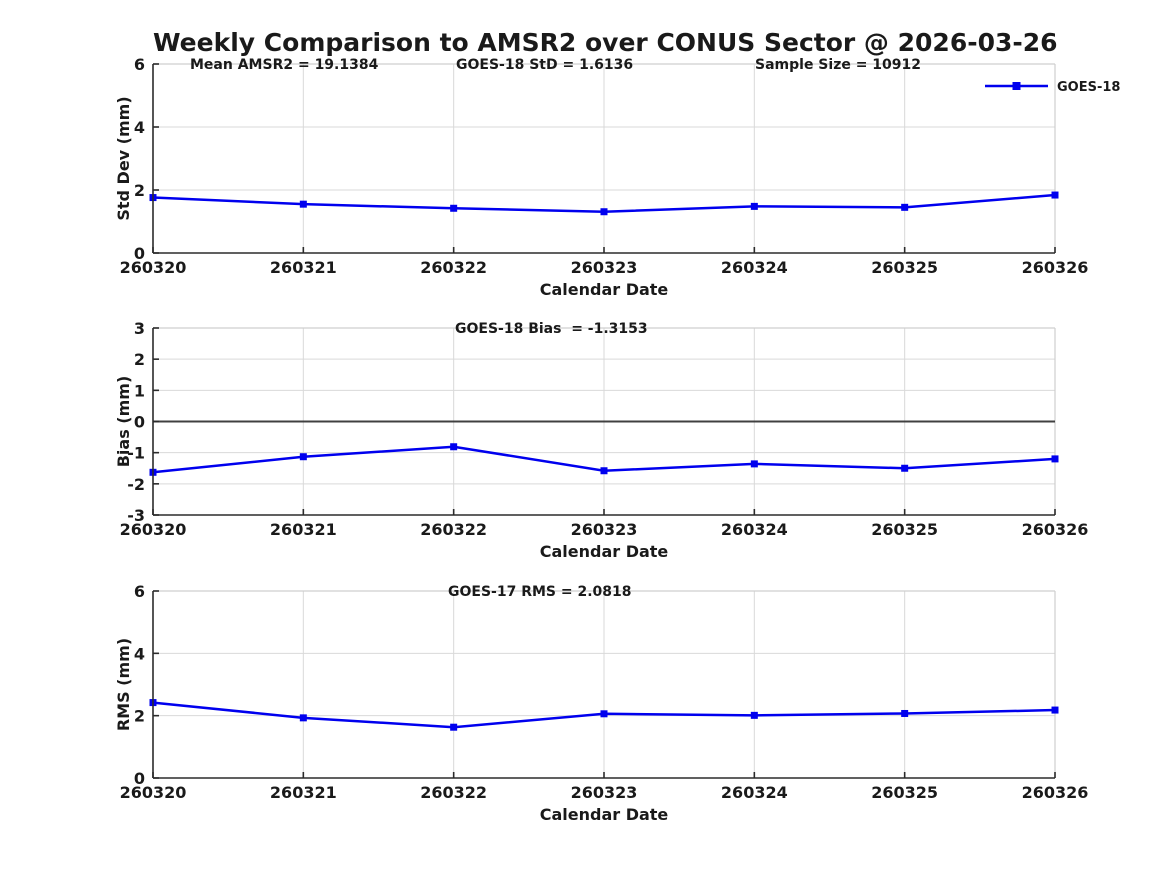 Image resolution: width=1167 pixels, height=875 pixels. What do you see at coordinates (136, 453) in the screenshot?
I see `y-tick-label: -1` at bounding box center [136, 453].